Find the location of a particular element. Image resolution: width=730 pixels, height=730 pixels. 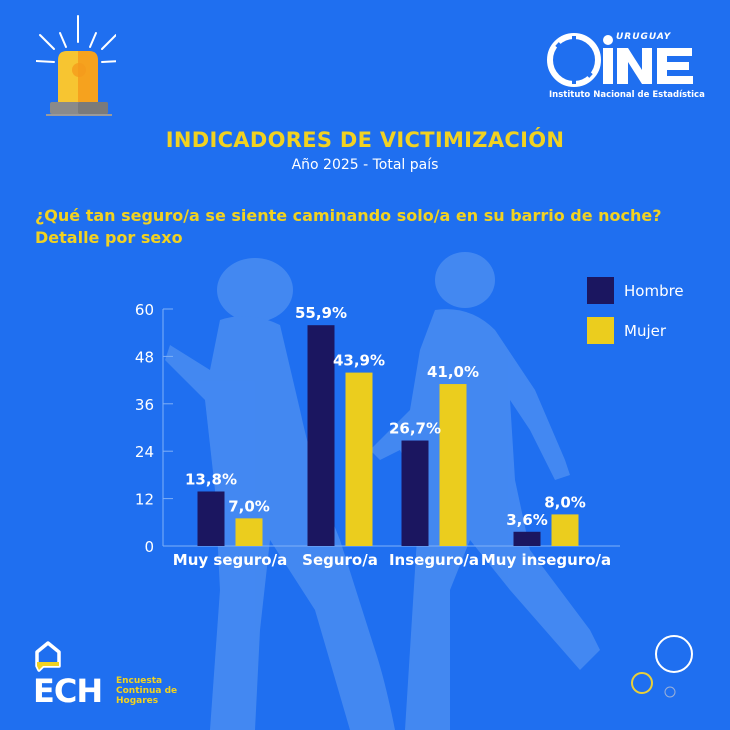

value-label: 41,0% is located at coordinates (453, 372).